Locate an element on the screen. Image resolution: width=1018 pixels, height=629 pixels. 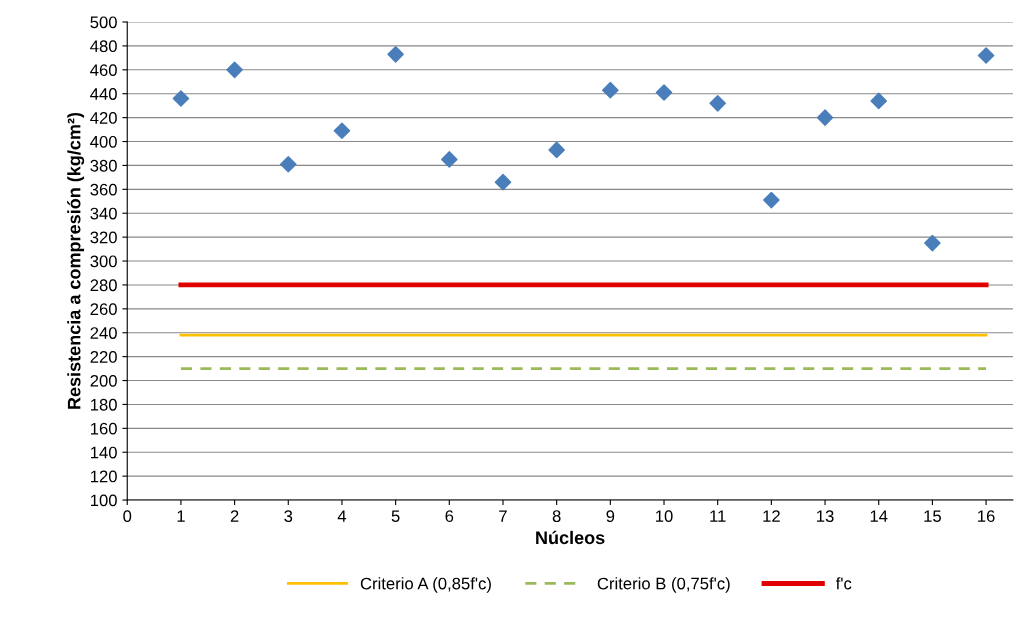
legend-label: f'c is located at coordinates (843, 583).